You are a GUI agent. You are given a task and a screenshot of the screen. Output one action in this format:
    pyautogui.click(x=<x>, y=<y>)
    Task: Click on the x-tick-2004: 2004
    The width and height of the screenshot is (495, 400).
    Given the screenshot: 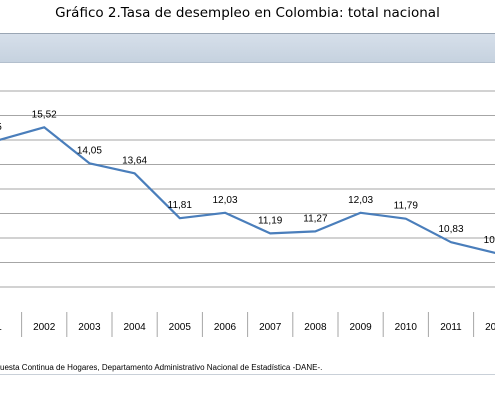 What is the action you would take?
    pyautogui.click(x=134, y=327)
    